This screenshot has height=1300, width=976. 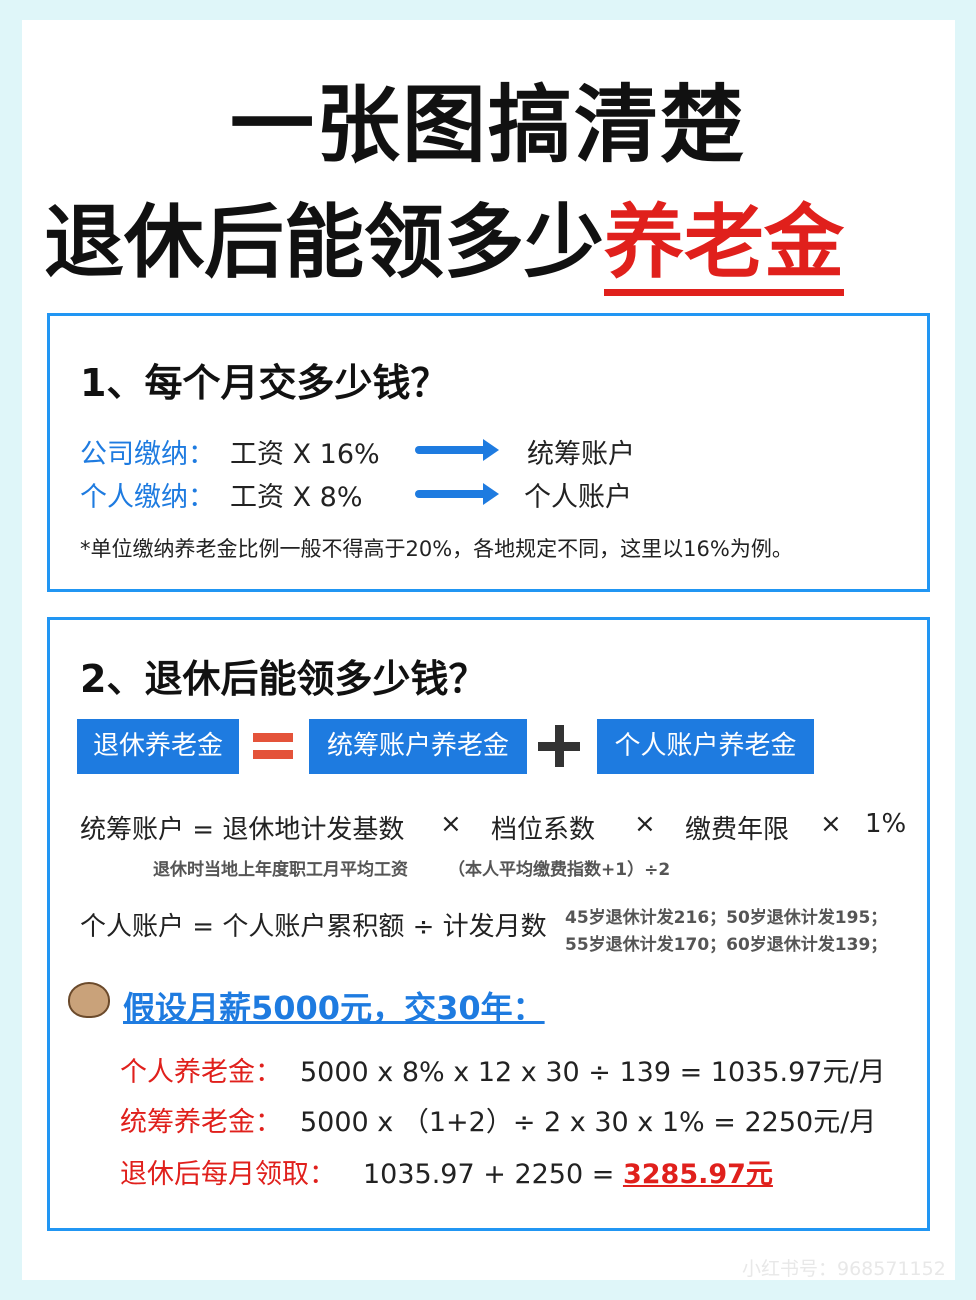 What do you see at coordinates (313, 927) in the screenshot?
I see `personal-formula-text: 个人账户 = 个人账户累积额 ÷ 计发月数` at bounding box center [313, 927].